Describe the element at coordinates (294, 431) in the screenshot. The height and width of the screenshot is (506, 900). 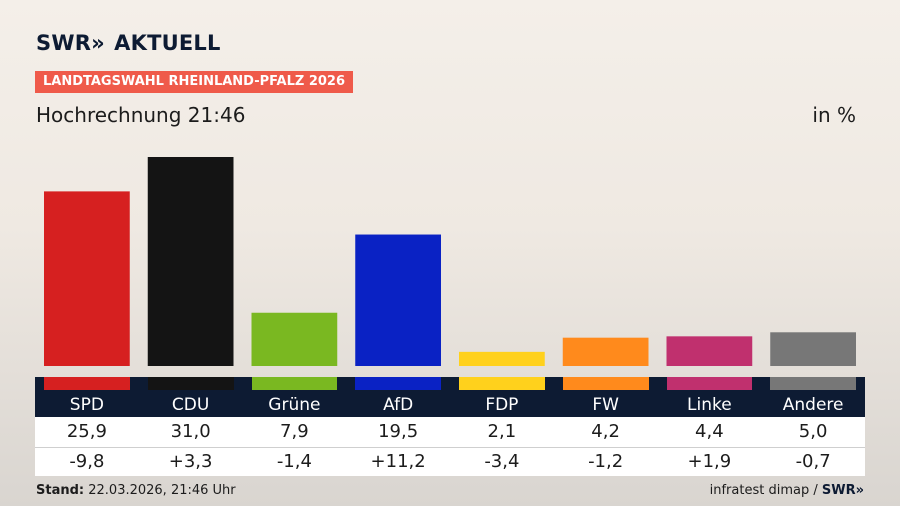
I see `value-label-grüne: 7,9` at that location.